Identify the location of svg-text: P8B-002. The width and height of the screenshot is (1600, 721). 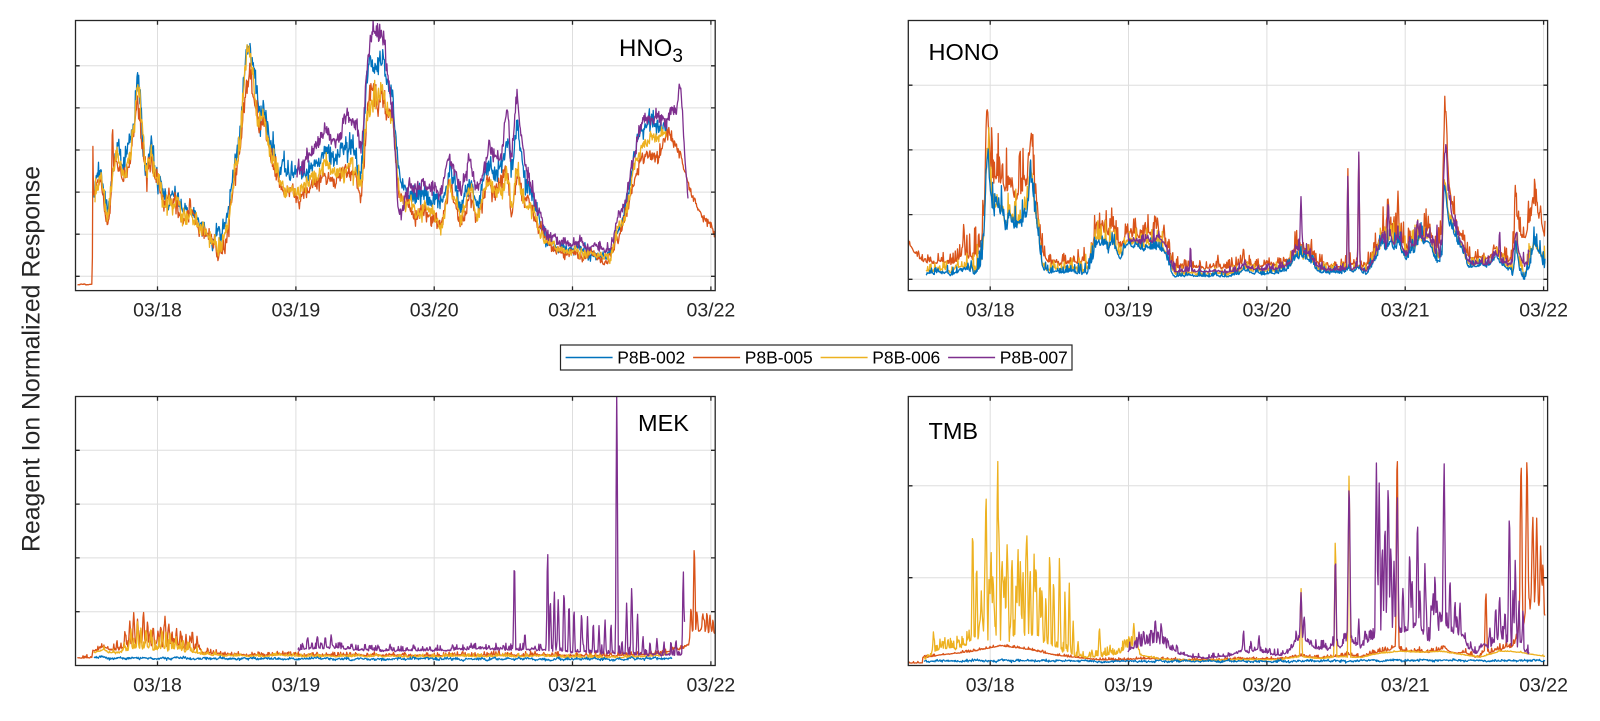
(651, 358).